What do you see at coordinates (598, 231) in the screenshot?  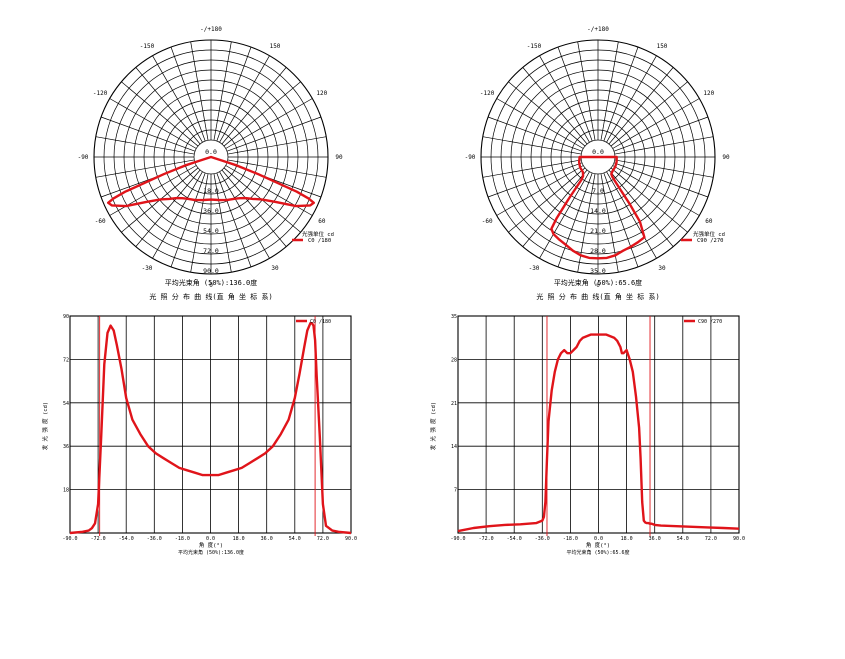 I see `radial-tick-label: 21.0` at bounding box center [598, 231].